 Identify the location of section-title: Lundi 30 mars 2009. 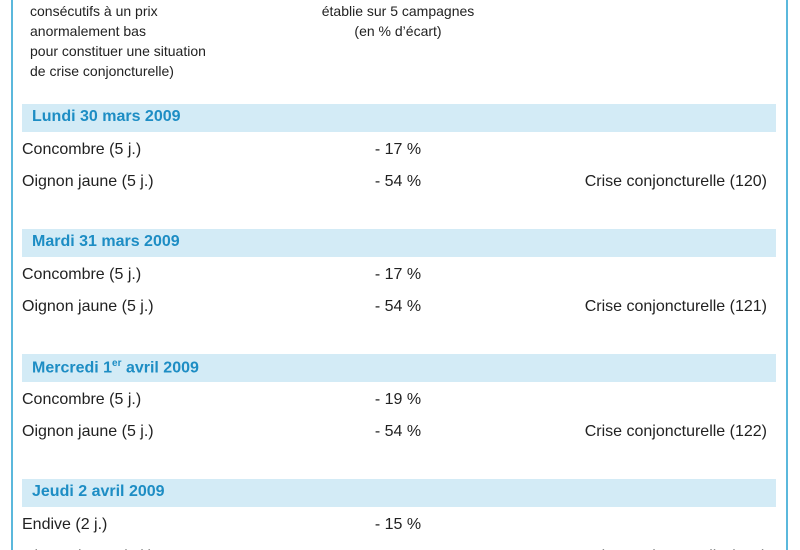
(106, 117).